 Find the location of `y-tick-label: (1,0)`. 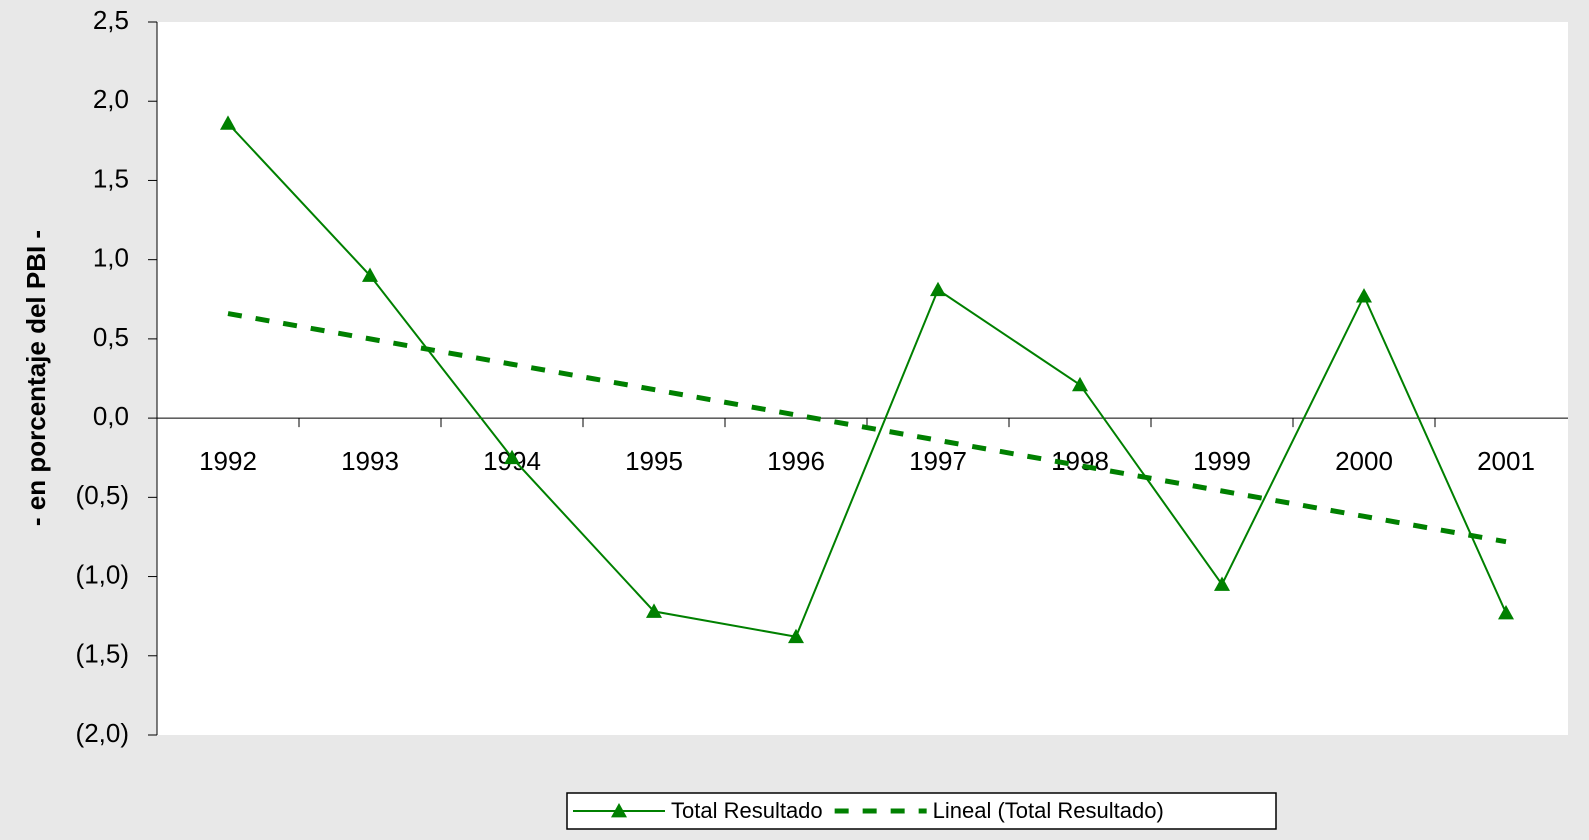

y-tick-label: (1,0) is located at coordinates (102, 574).